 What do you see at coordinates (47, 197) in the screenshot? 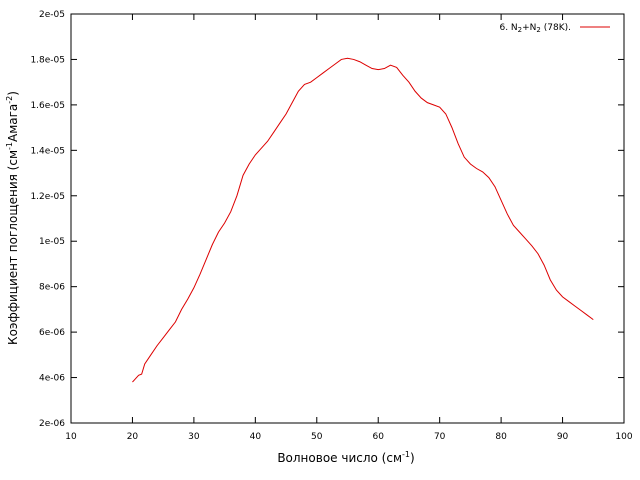
I see `y-tick-label: 1.2e-05` at bounding box center [47, 197].